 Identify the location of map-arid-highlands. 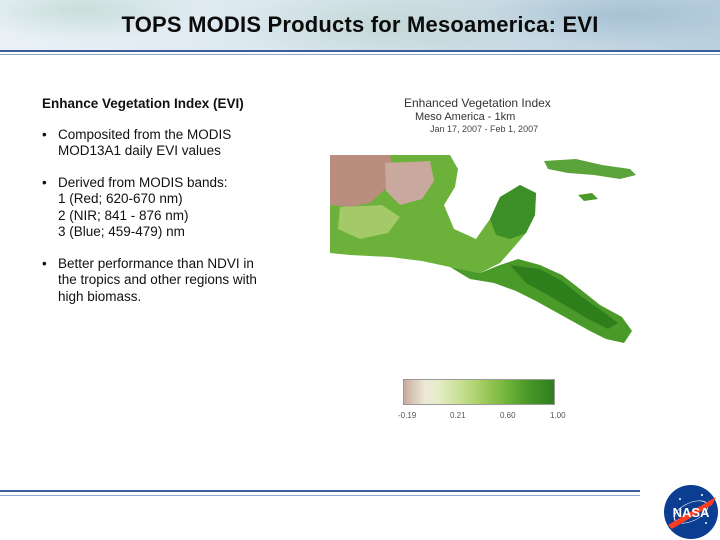
(362, 181).